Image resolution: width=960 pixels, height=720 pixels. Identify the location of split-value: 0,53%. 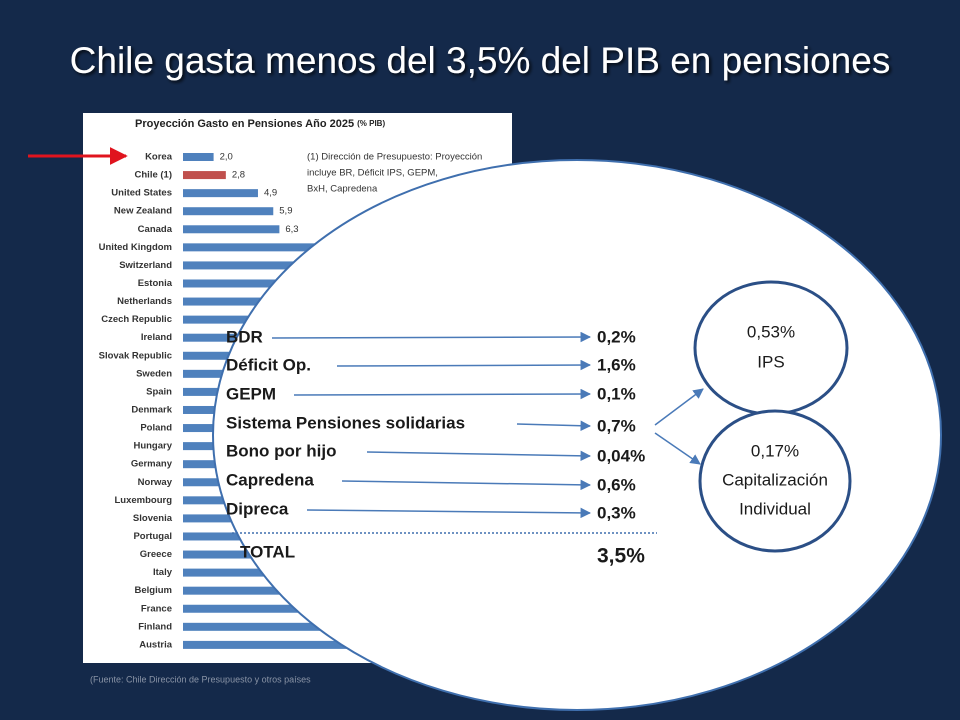
(771, 331).